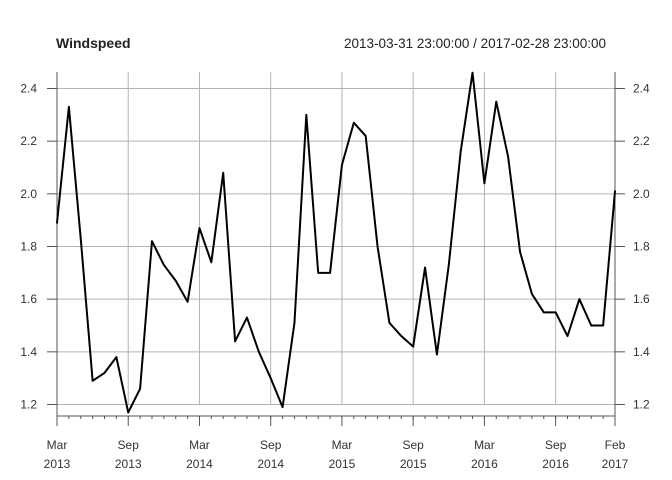 The width and height of the screenshot is (672, 480). What do you see at coordinates (641, 141) in the screenshot?
I see `y-tick-label-right: 2.2` at bounding box center [641, 141].